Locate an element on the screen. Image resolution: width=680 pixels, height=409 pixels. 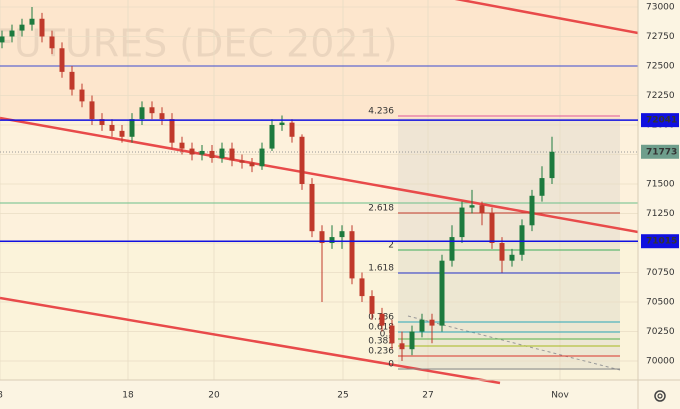
fib-label: 0 is located at coordinates (391, 365).